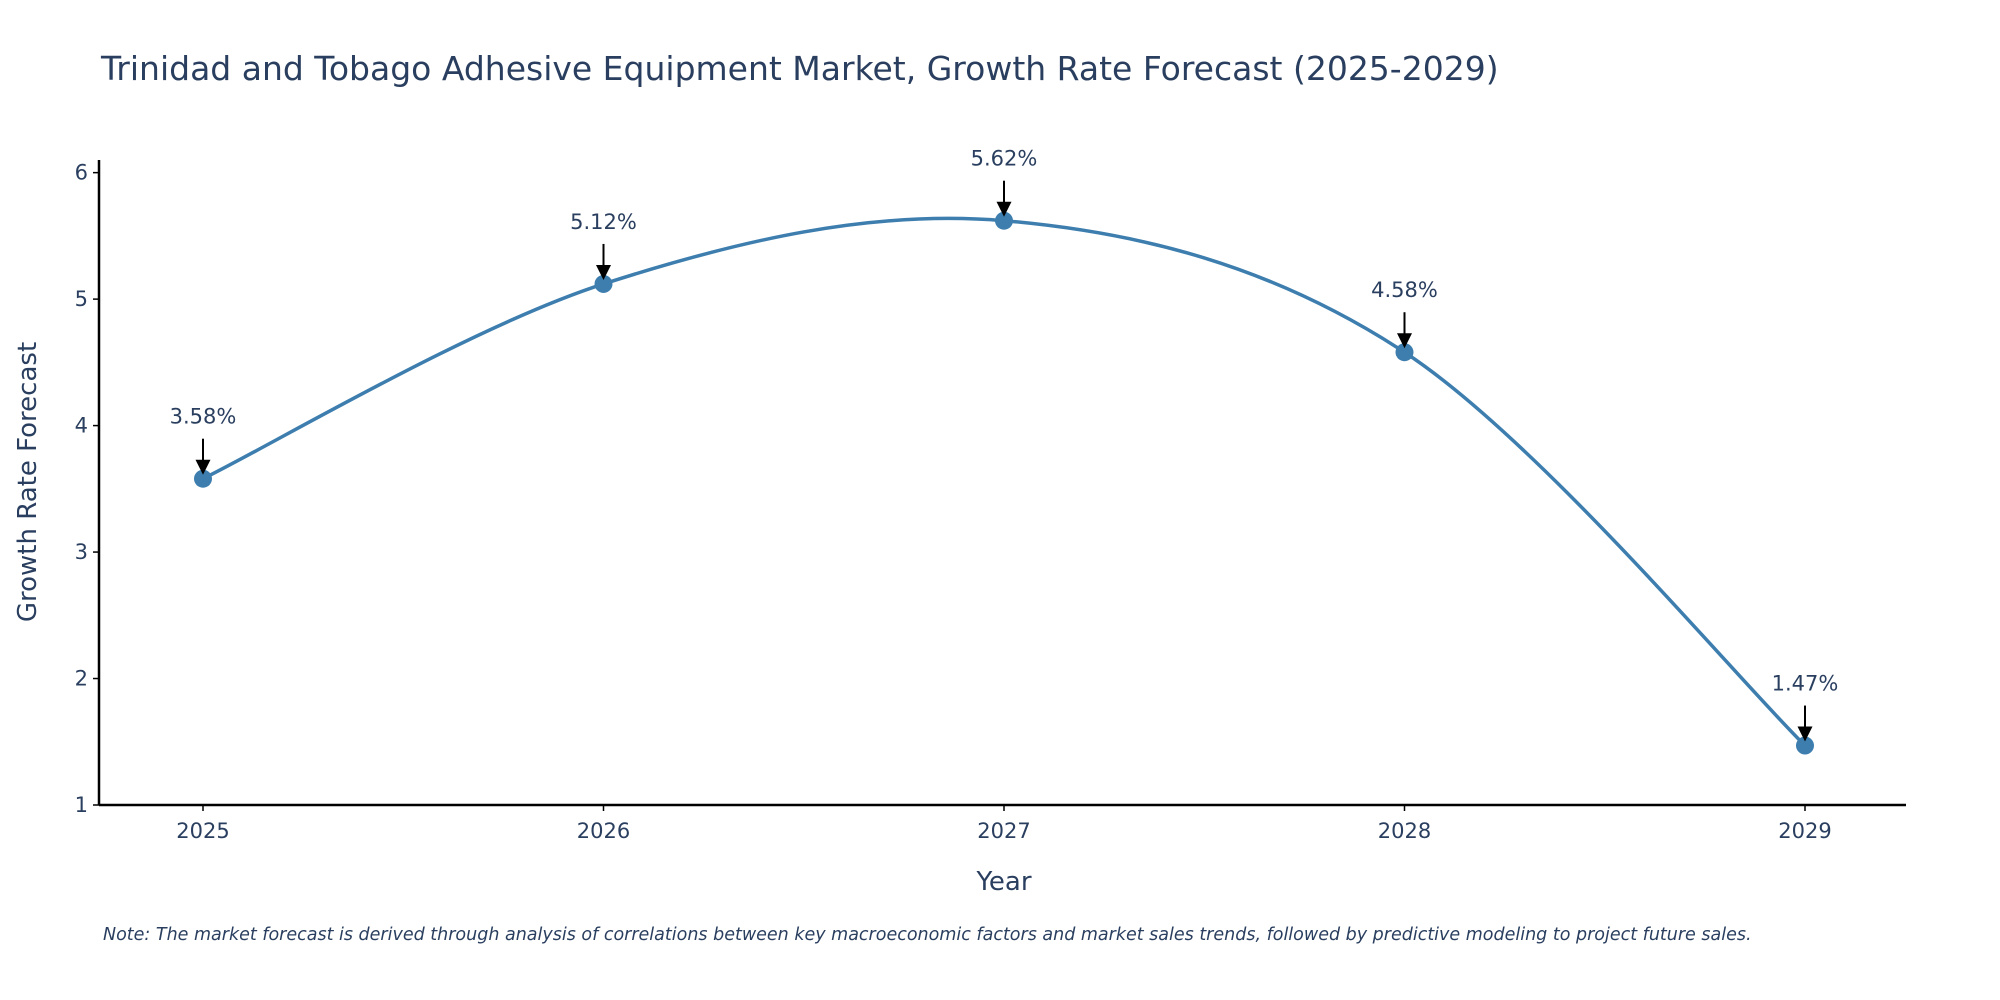 This screenshot has width=2000, height=1000. Describe the element at coordinates (1804, 831) in the screenshot. I see `x-tick-label: 2029` at that location.